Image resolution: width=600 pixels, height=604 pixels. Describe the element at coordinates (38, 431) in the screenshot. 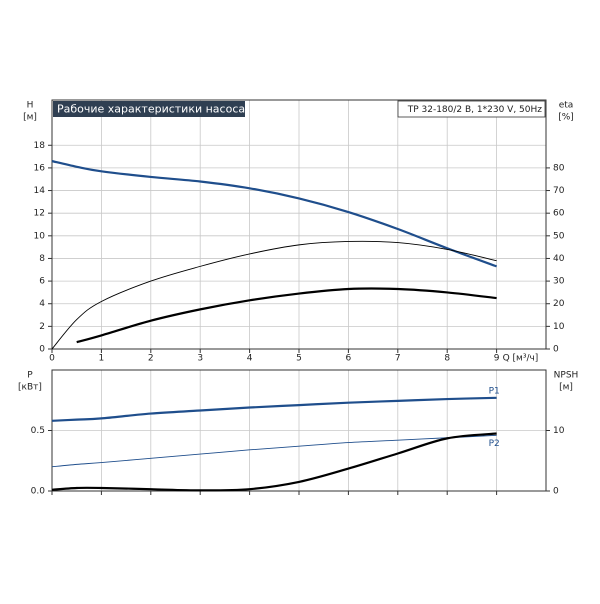

I see `y-tick-label: 0.5` at that location.